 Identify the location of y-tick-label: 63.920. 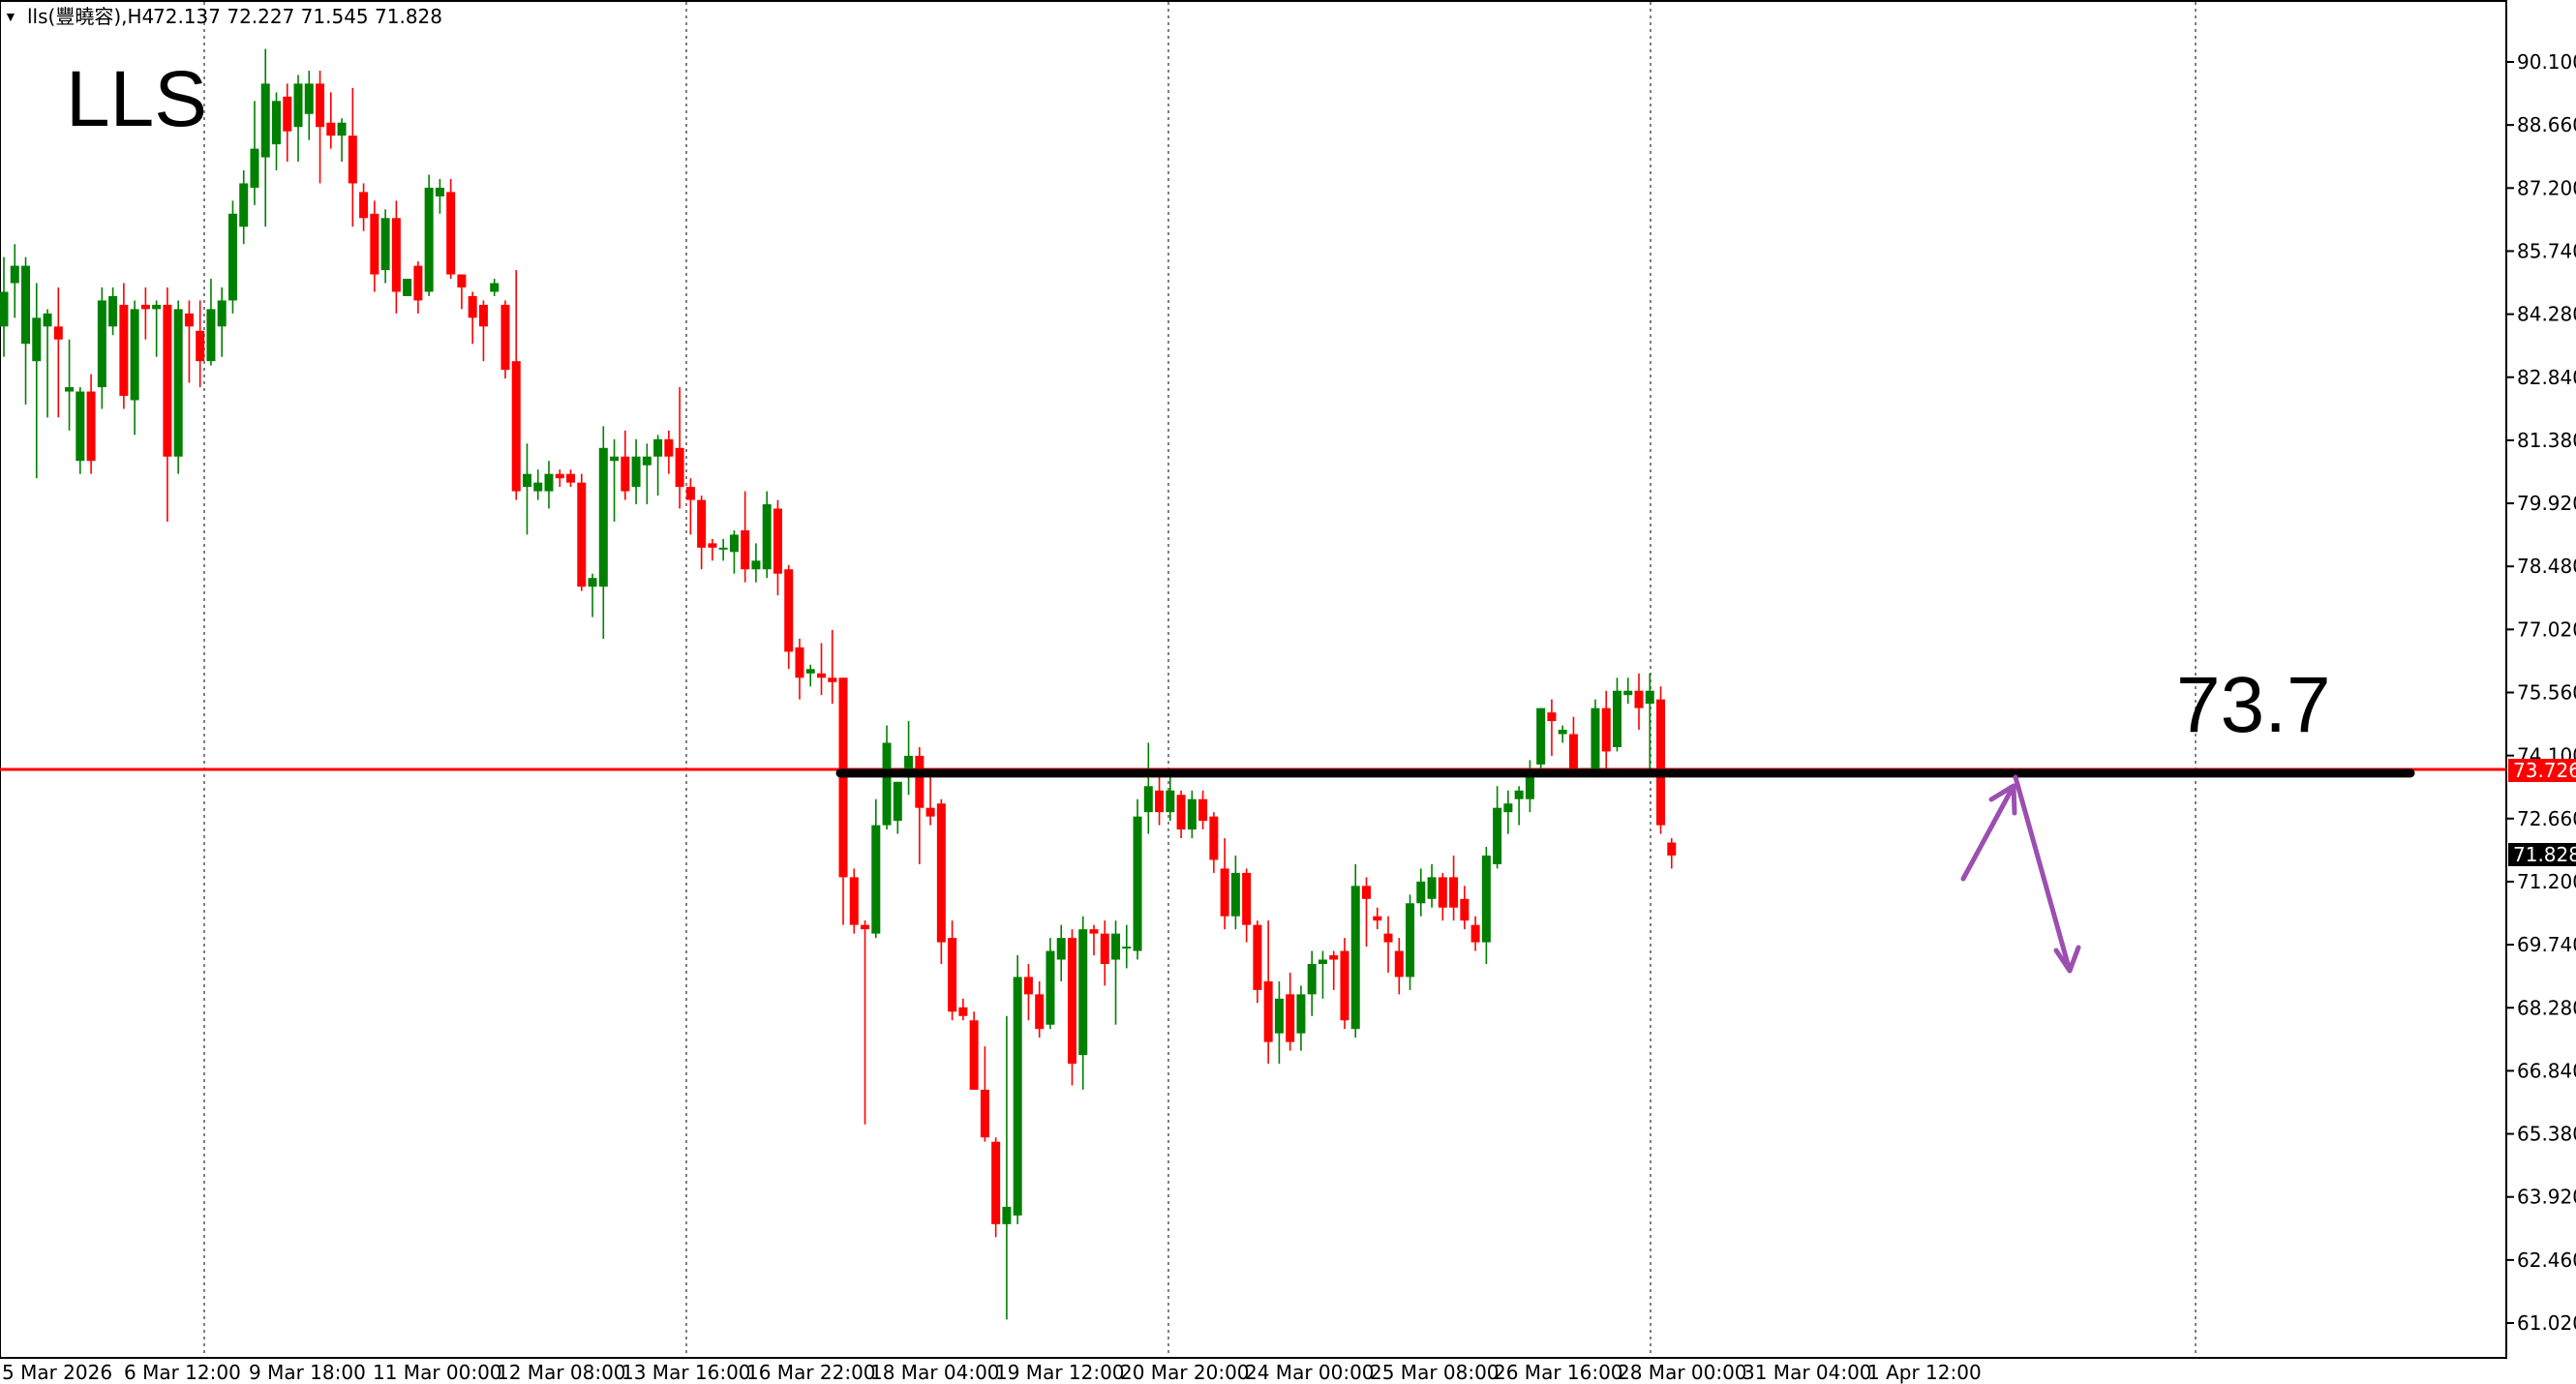
(2546, 1197).